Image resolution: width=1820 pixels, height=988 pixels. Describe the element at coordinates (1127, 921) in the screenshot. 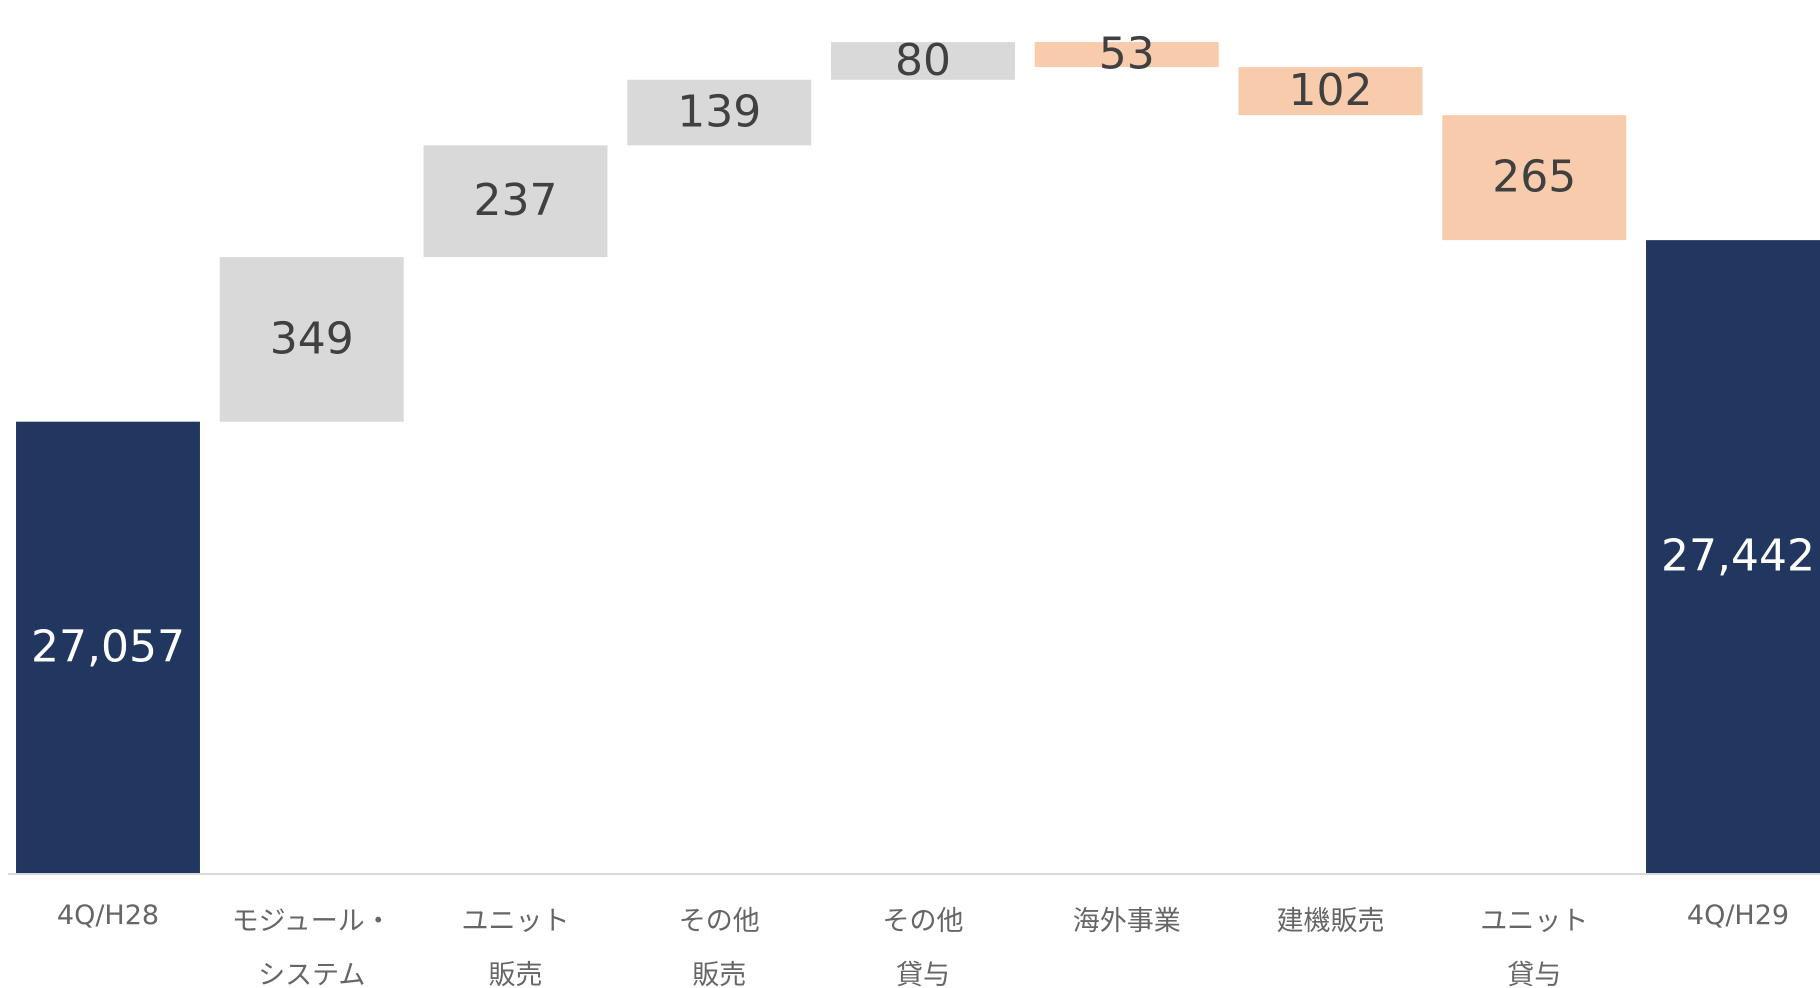

I see `category-label: 海外事業` at that location.